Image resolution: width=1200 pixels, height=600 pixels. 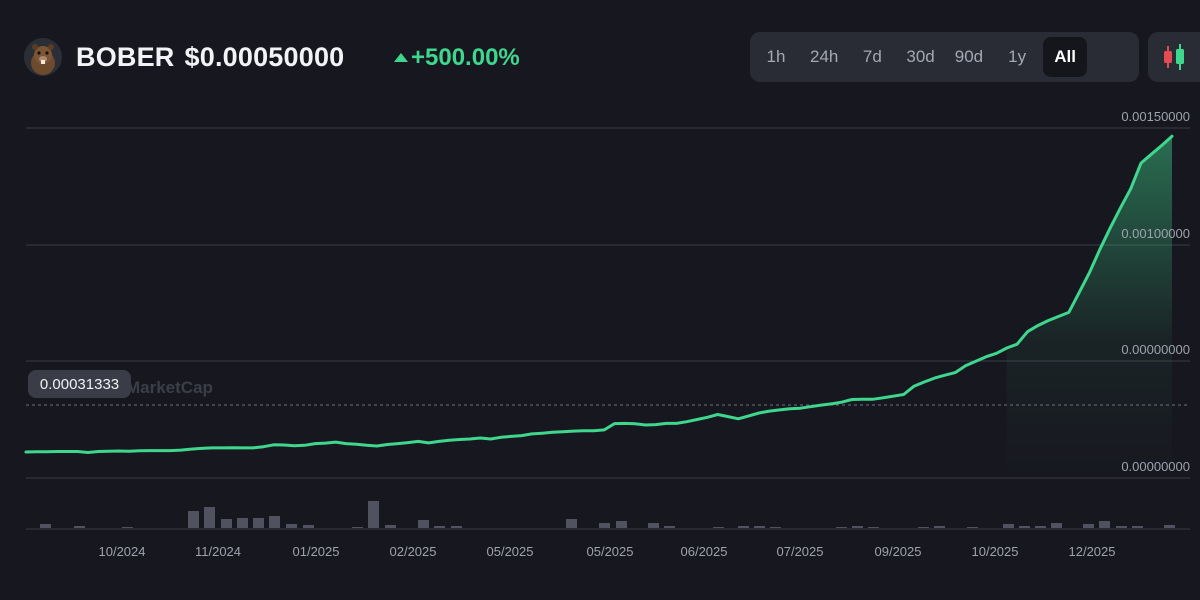 What do you see at coordinates (1155, 116) in the screenshot?
I see `y-tick-label: 0.00150000` at bounding box center [1155, 116].